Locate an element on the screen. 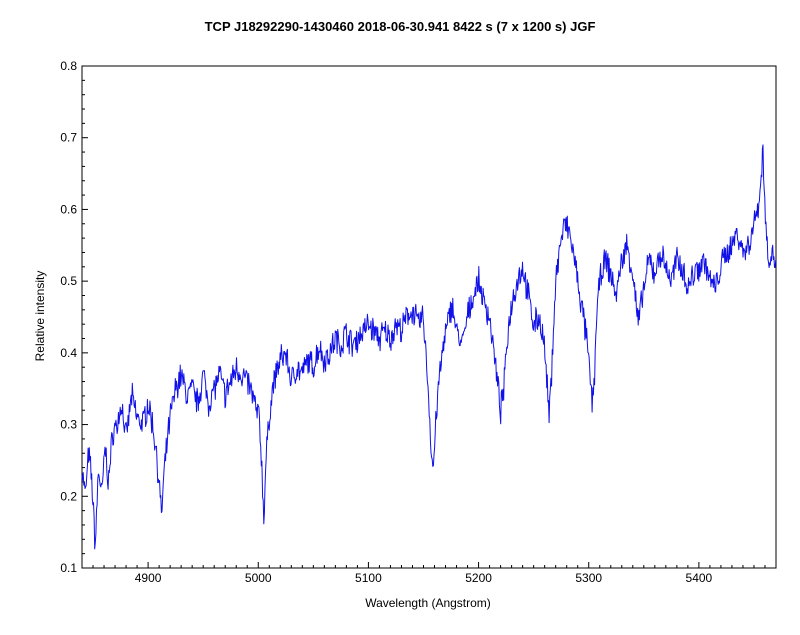 The width and height of the screenshot is (800, 635). y-tick-label-0.2: 0.2 is located at coordinates (68, 496).